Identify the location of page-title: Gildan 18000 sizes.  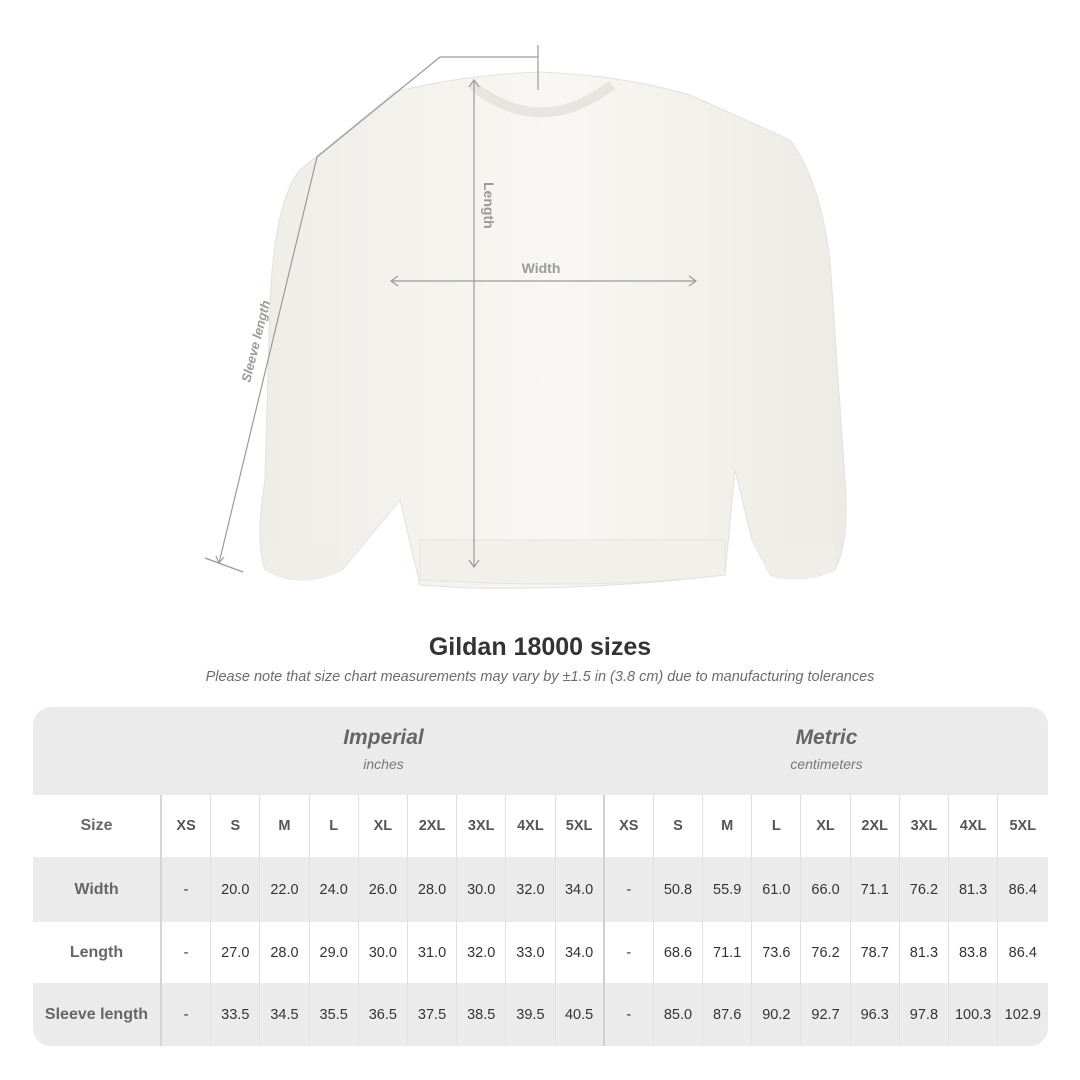
(540, 647).